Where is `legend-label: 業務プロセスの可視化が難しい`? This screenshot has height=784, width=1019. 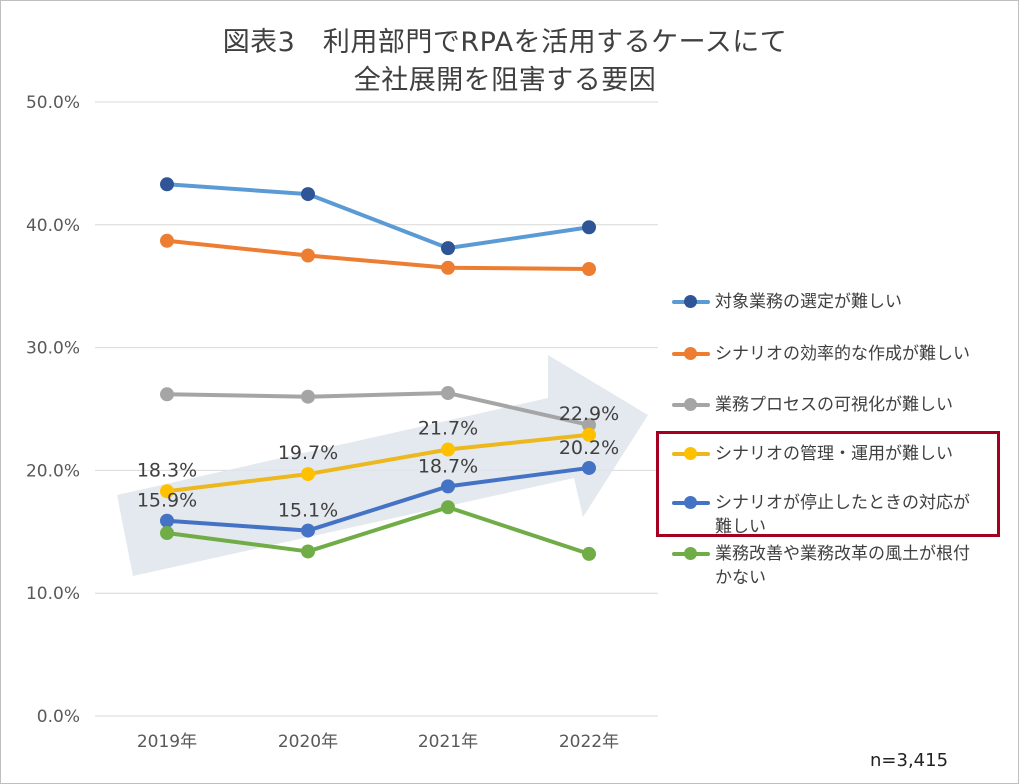
legend-label: 業務プロセスの可視化が難しい is located at coordinates (834, 405).